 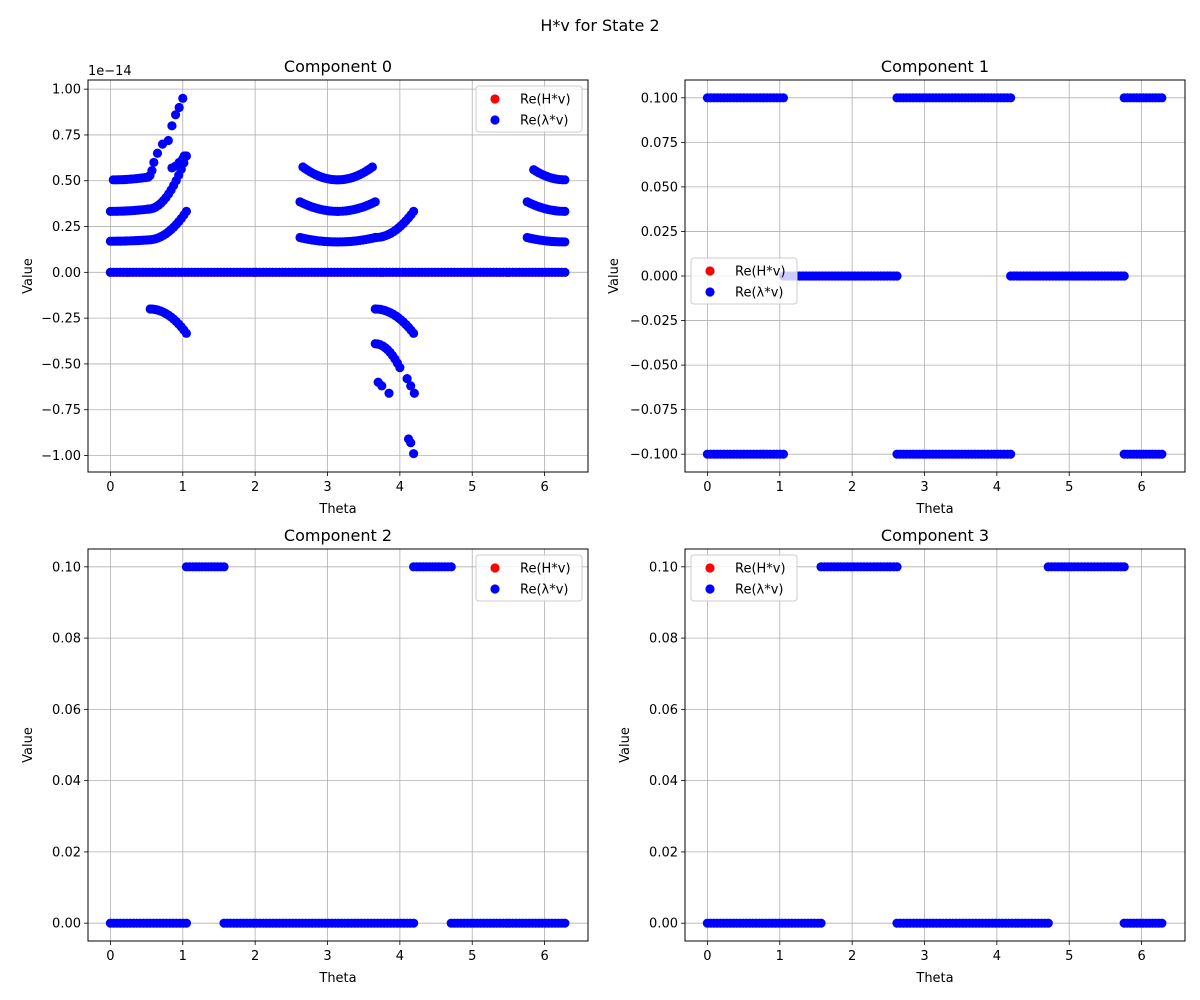 What do you see at coordinates (66, 227) in the screenshot?
I see `y-tick-label: 0.25` at bounding box center [66, 227].